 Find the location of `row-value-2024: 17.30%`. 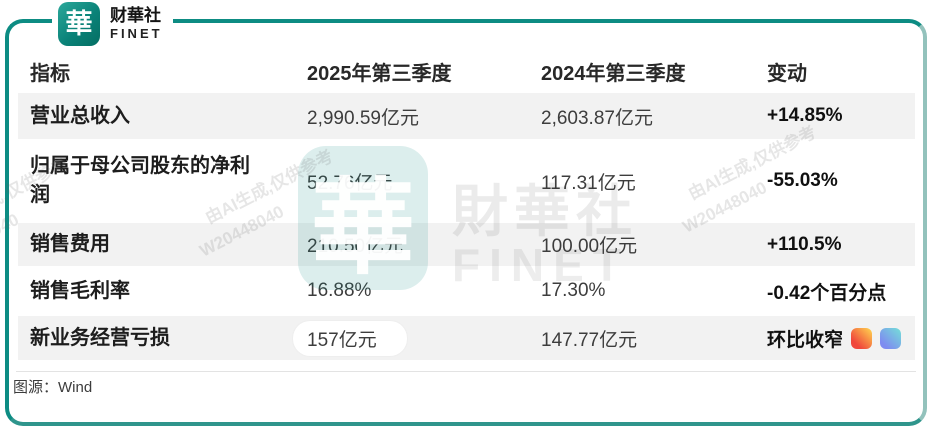

row-value-2024: 17.30% is located at coordinates (573, 290).